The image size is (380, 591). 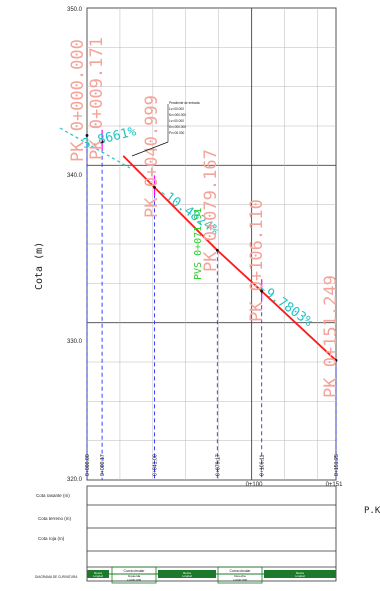 I want to click on callout-line-4: Kv=000.000, so click(x=177, y=127).